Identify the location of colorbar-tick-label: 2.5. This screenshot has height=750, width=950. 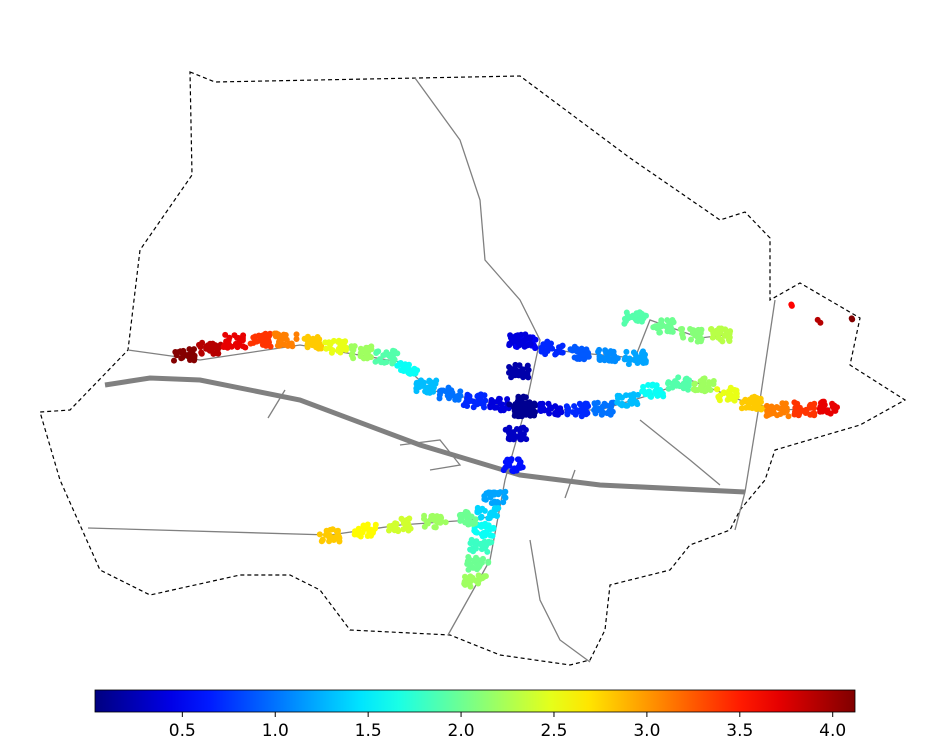
(553, 731).